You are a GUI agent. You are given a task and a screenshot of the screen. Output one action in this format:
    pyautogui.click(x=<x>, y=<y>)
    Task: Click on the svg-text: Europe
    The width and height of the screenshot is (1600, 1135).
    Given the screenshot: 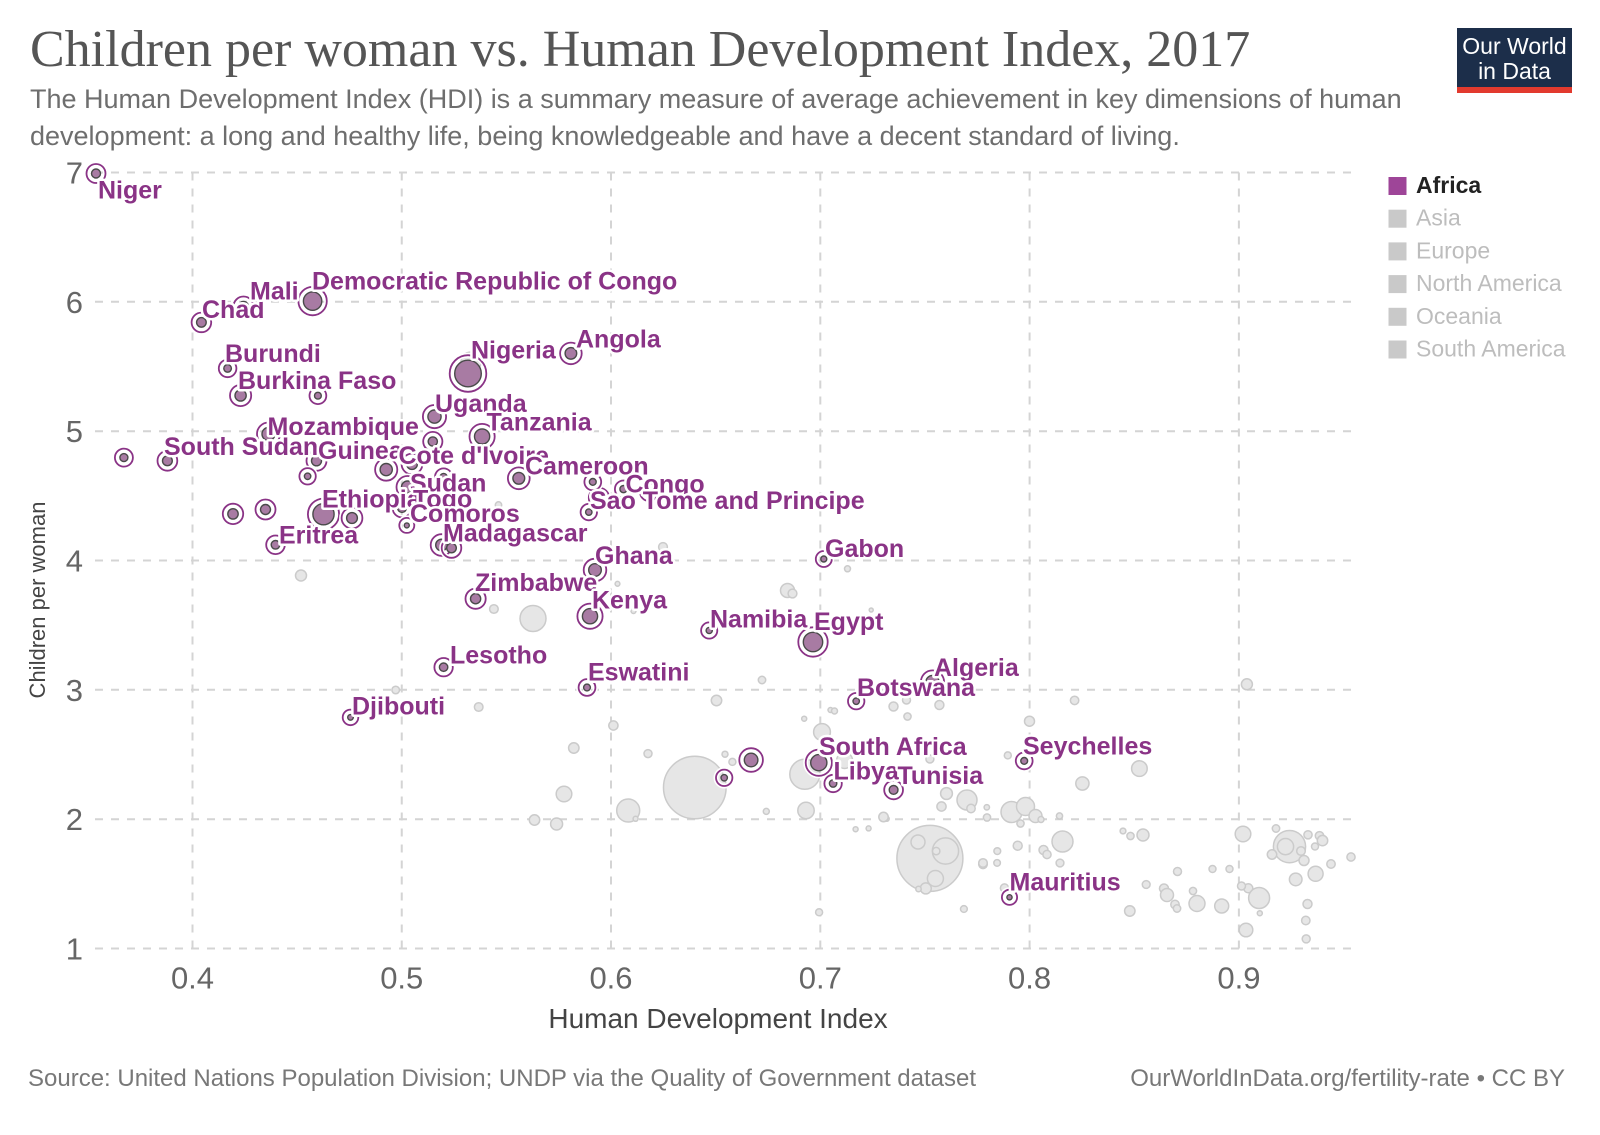 What is the action you would take?
    pyautogui.click(x=1453, y=250)
    